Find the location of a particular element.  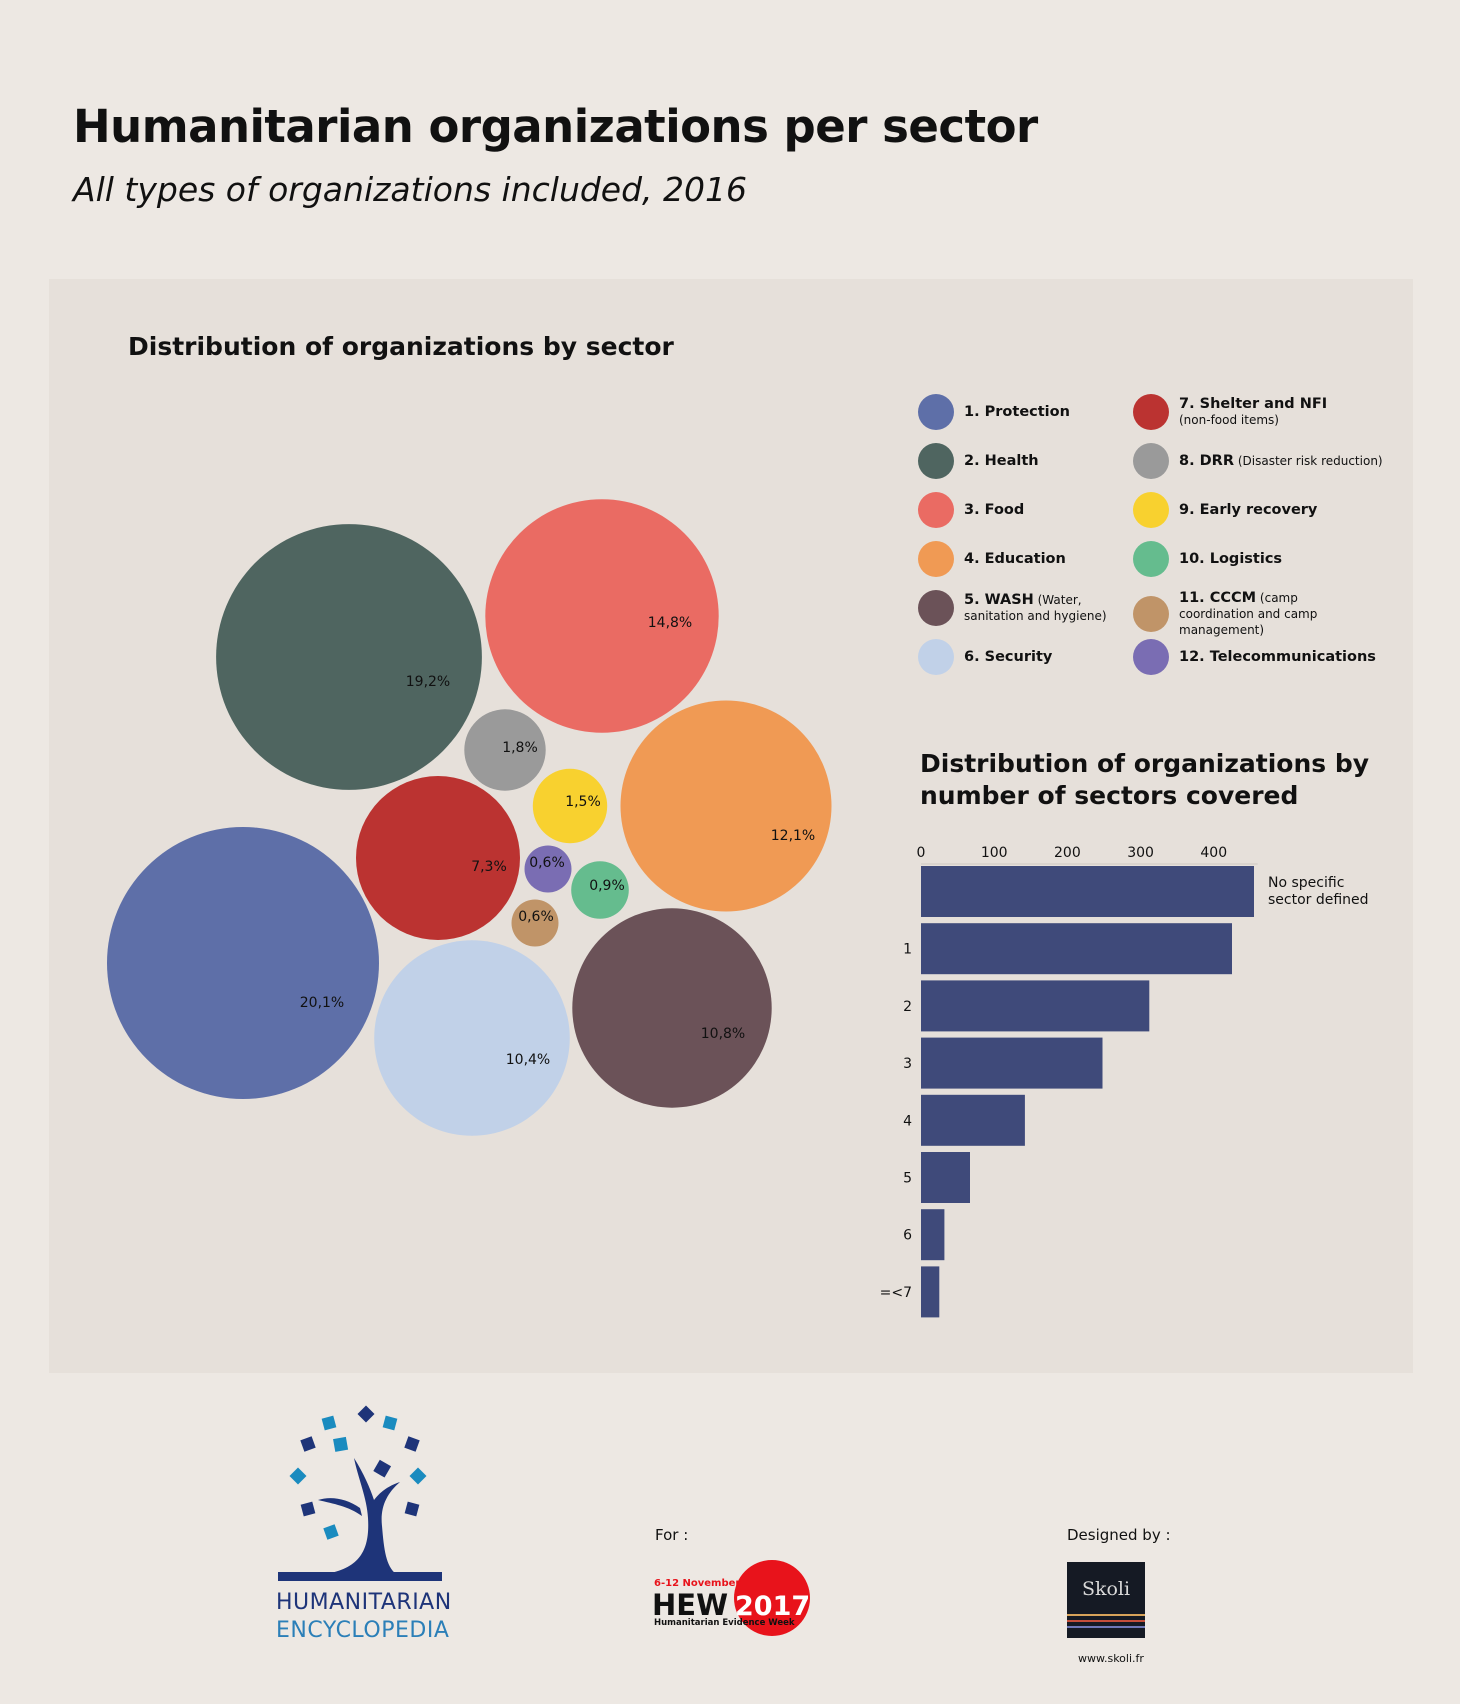

legend-item: 10. Logistics is located at coordinates (1207, 559).